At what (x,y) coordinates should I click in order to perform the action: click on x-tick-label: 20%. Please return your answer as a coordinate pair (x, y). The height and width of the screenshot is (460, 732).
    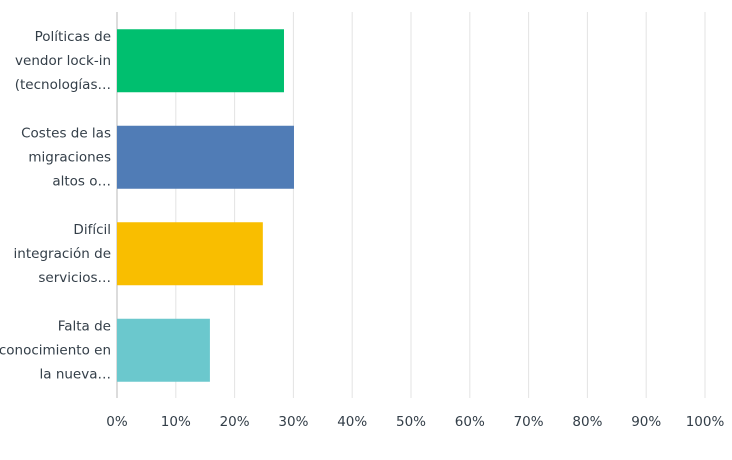
    Looking at the image, I should click on (235, 422).